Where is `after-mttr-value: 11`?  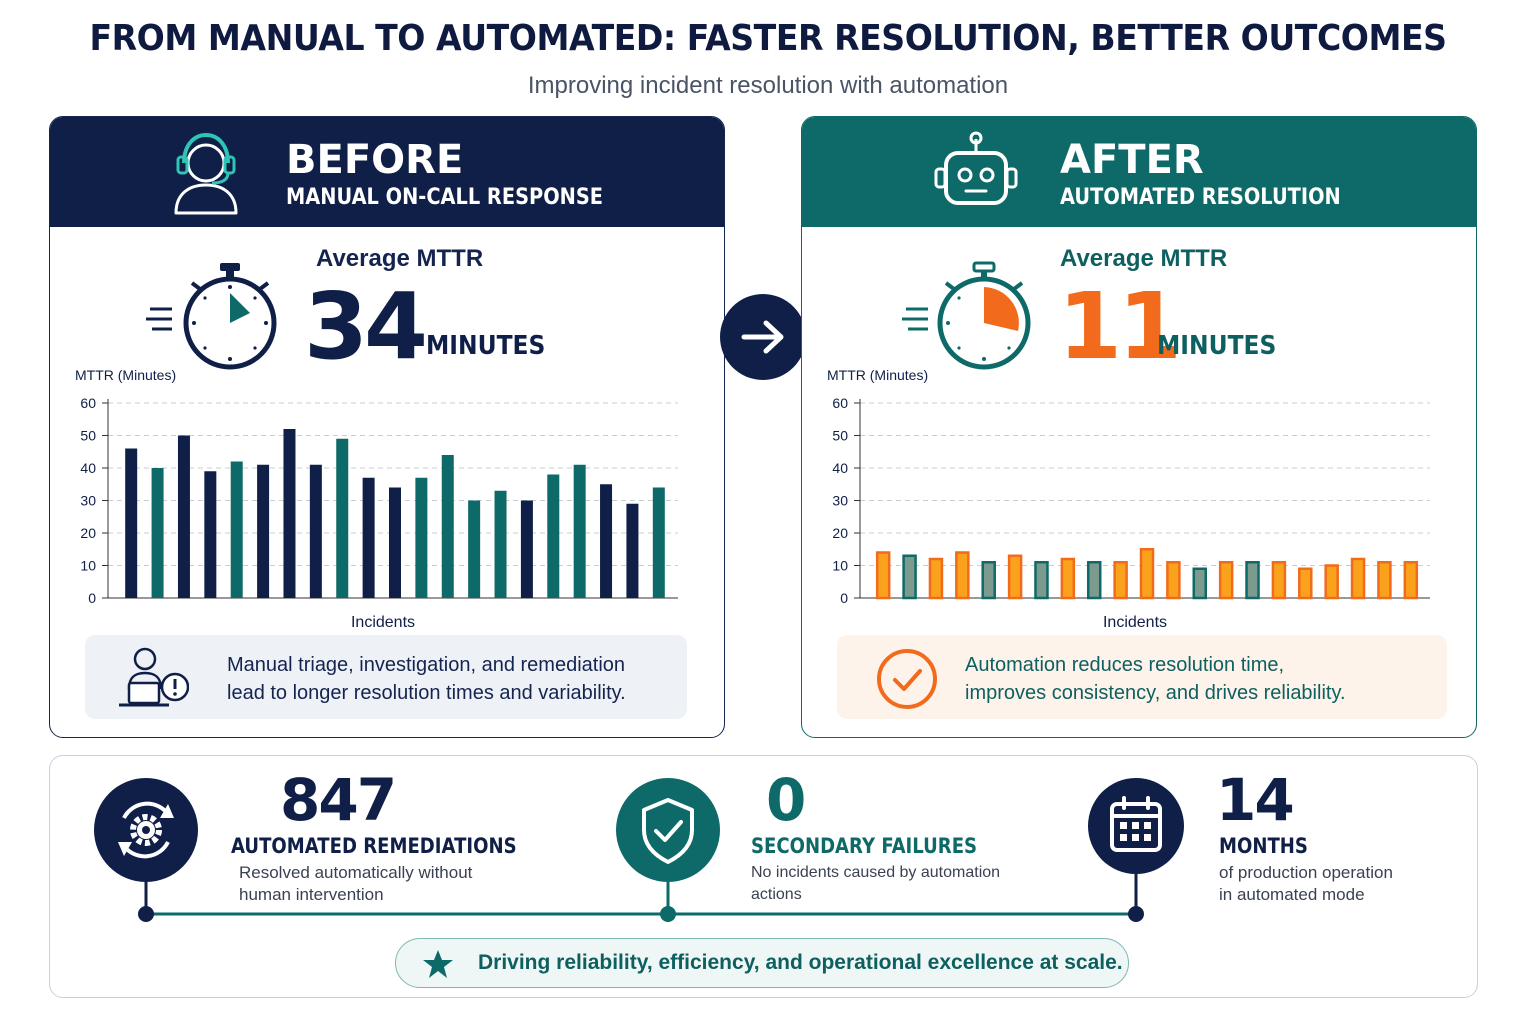 after-mttr-value: 11 is located at coordinates (1120, 326).